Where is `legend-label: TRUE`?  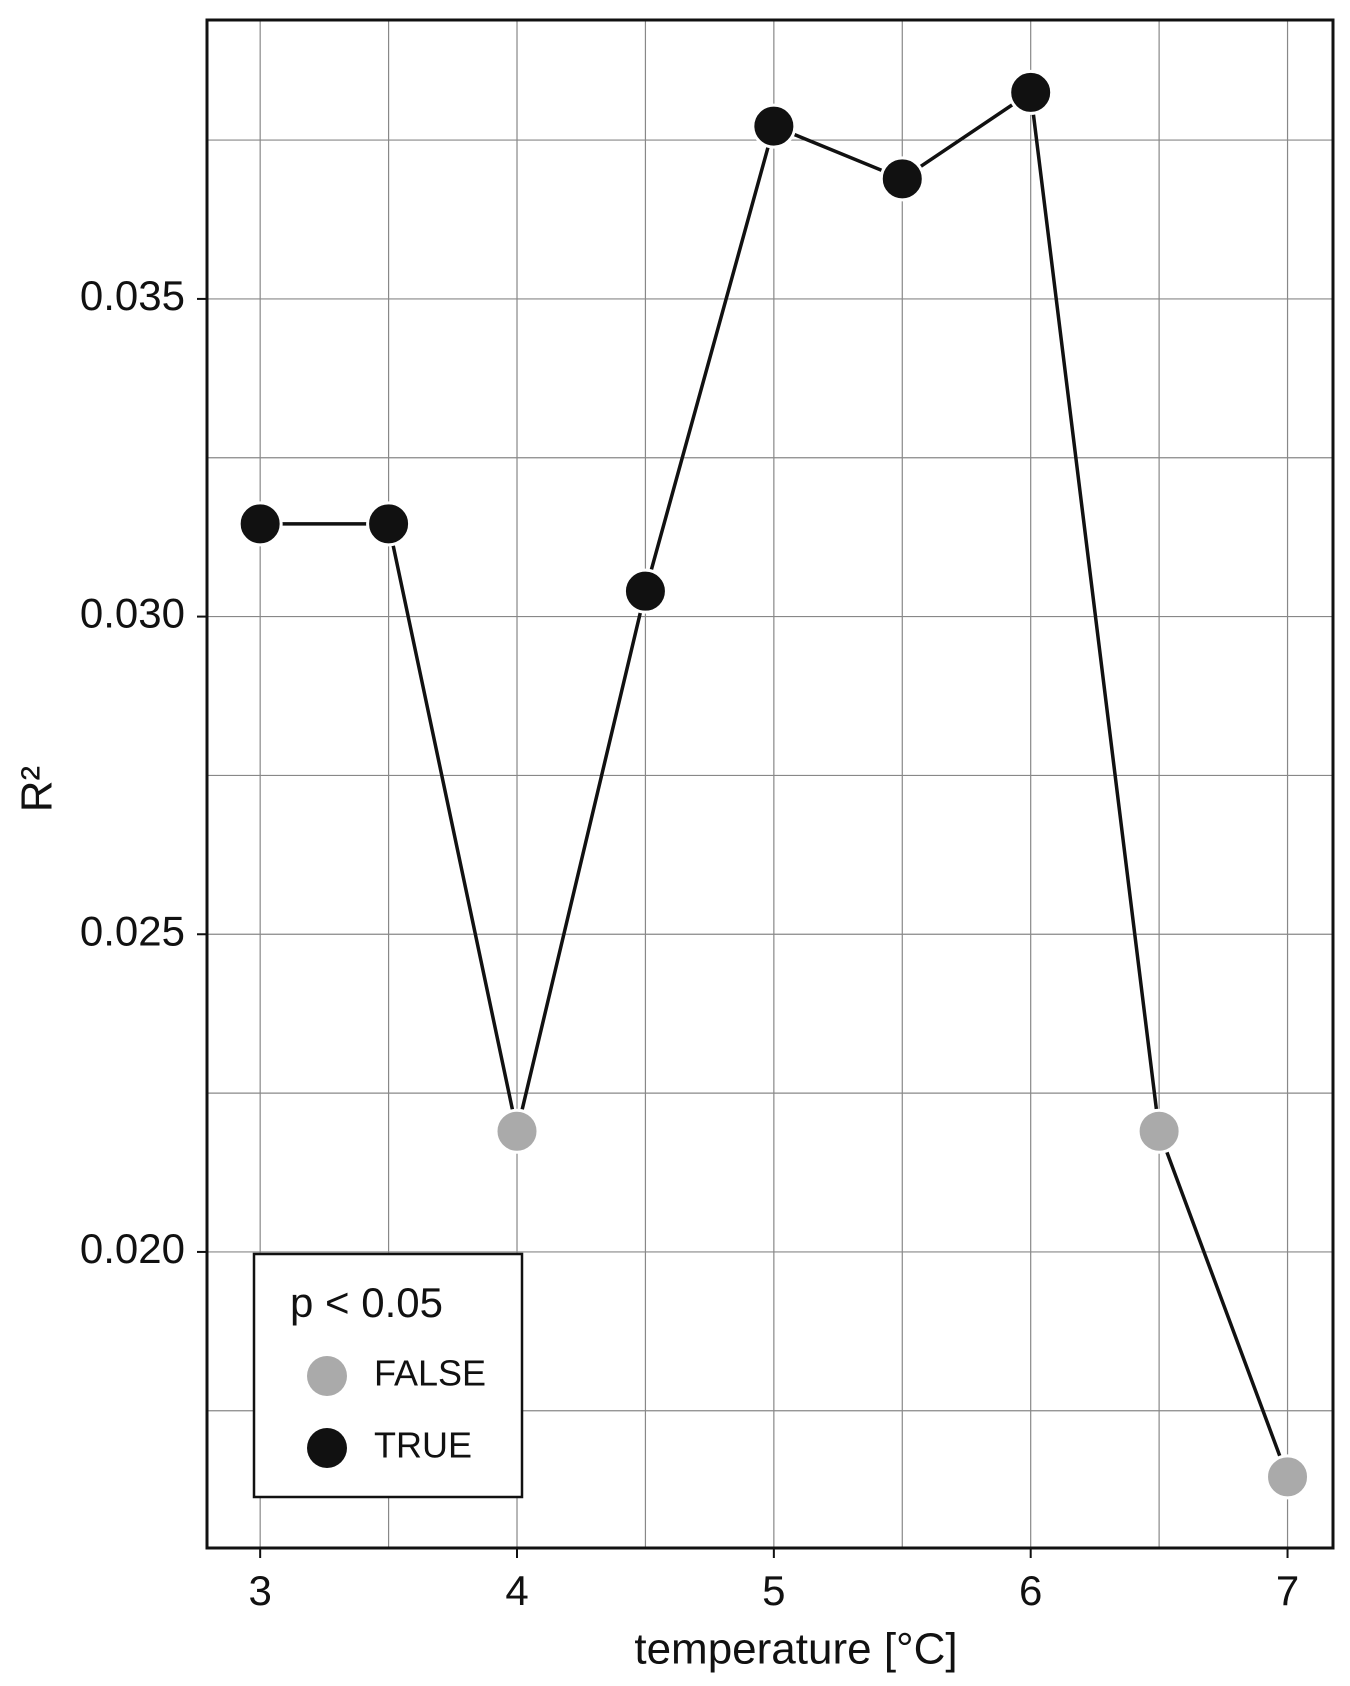 legend-label: TRUE is located at coordinates (423, 1445).